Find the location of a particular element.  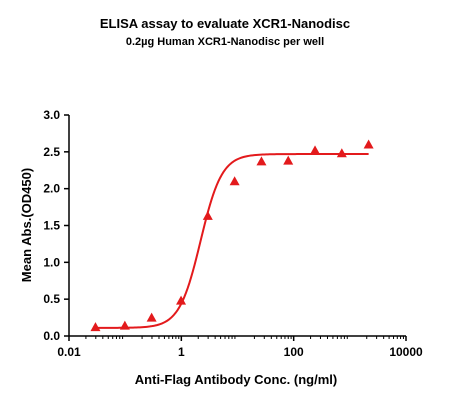

x-tick-label: 0.01 is located at coordinates (69, 352).